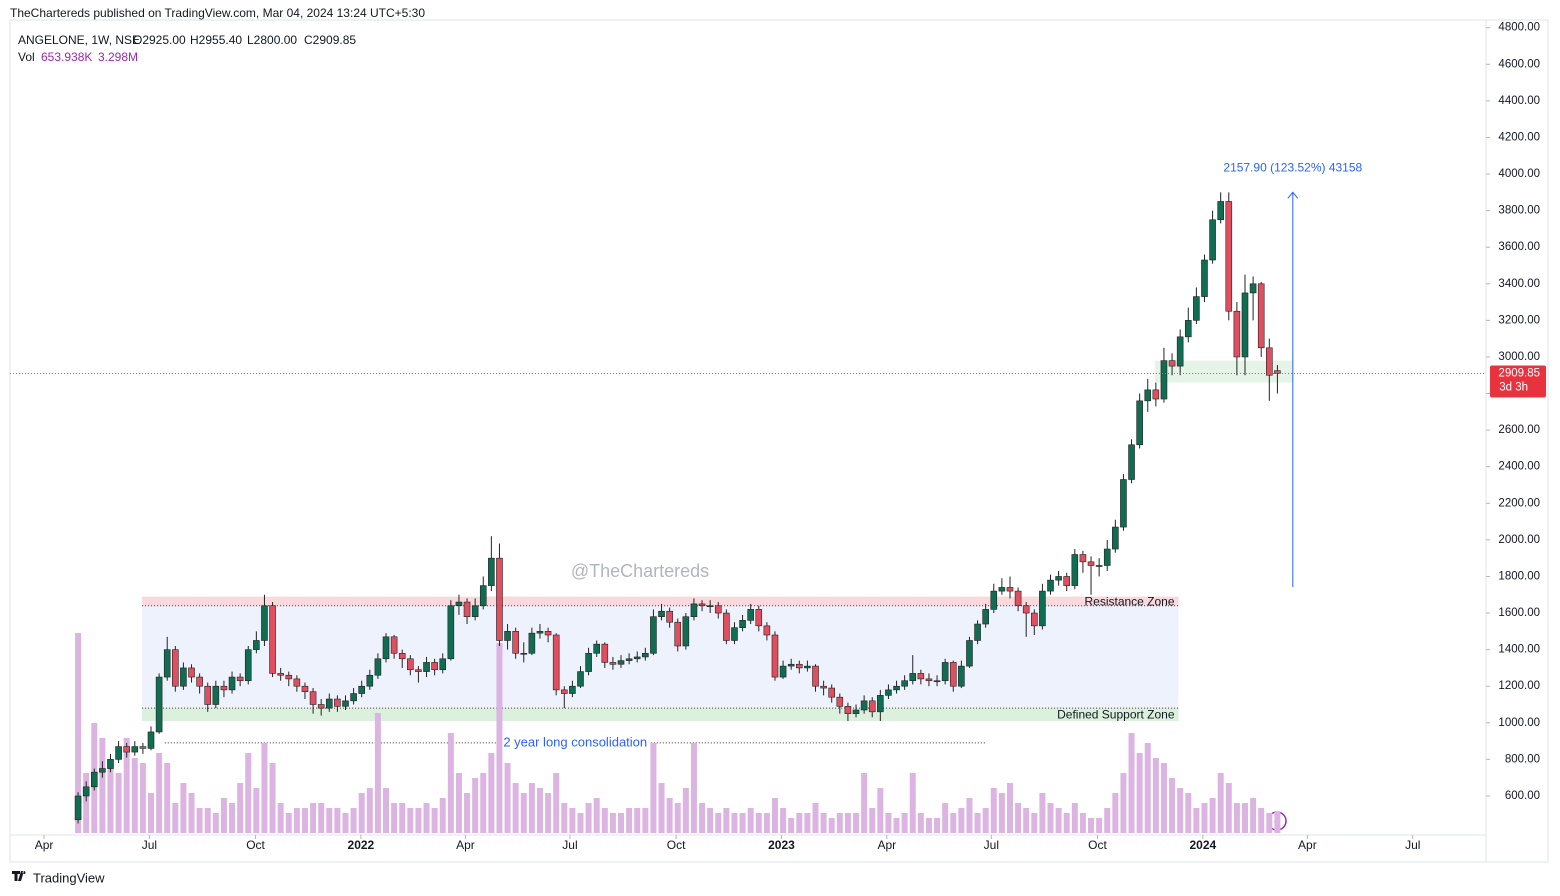  Describe the element at coordinates (991, 845) in the screenshot. I see `x-tick-label: Jul` at that location.